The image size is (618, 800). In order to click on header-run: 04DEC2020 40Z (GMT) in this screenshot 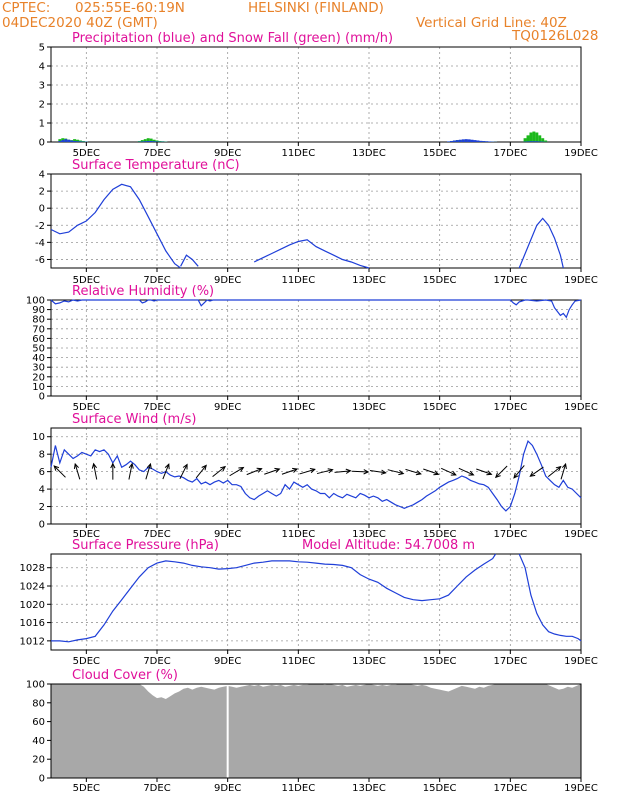, I will do `click(80, 23)`.